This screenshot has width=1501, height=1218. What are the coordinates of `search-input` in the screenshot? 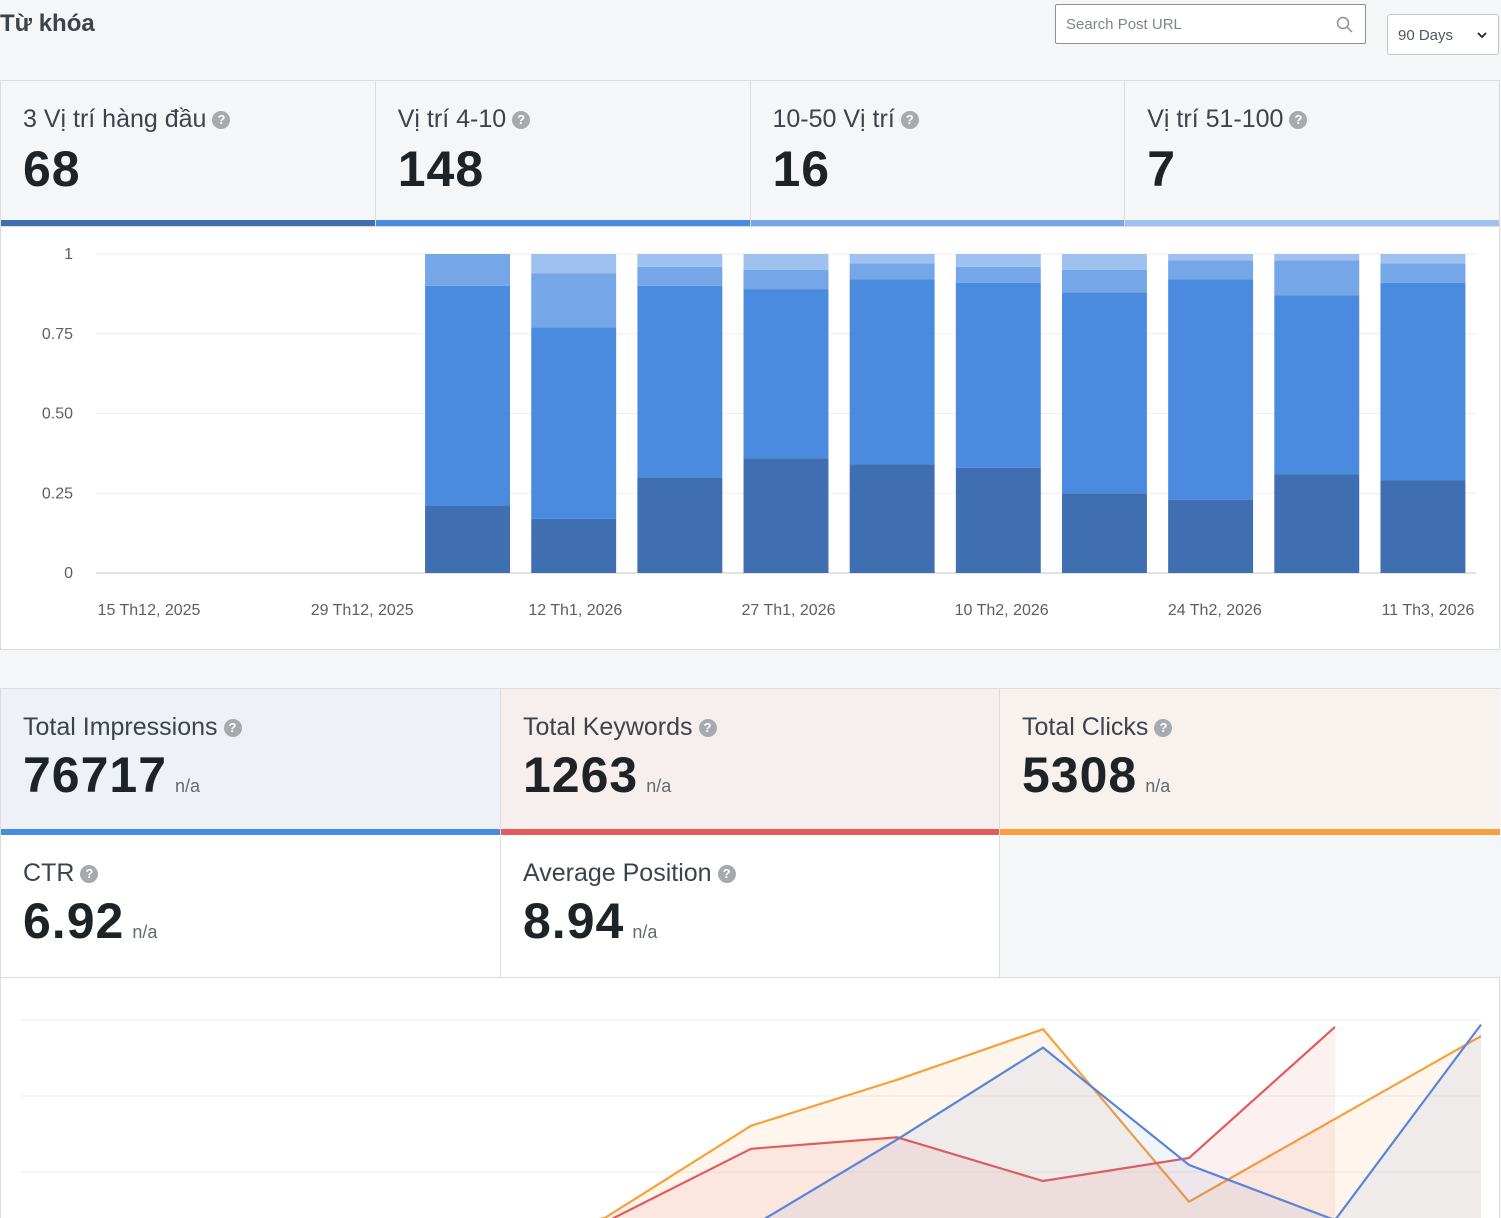 It's located at (1191, 24).